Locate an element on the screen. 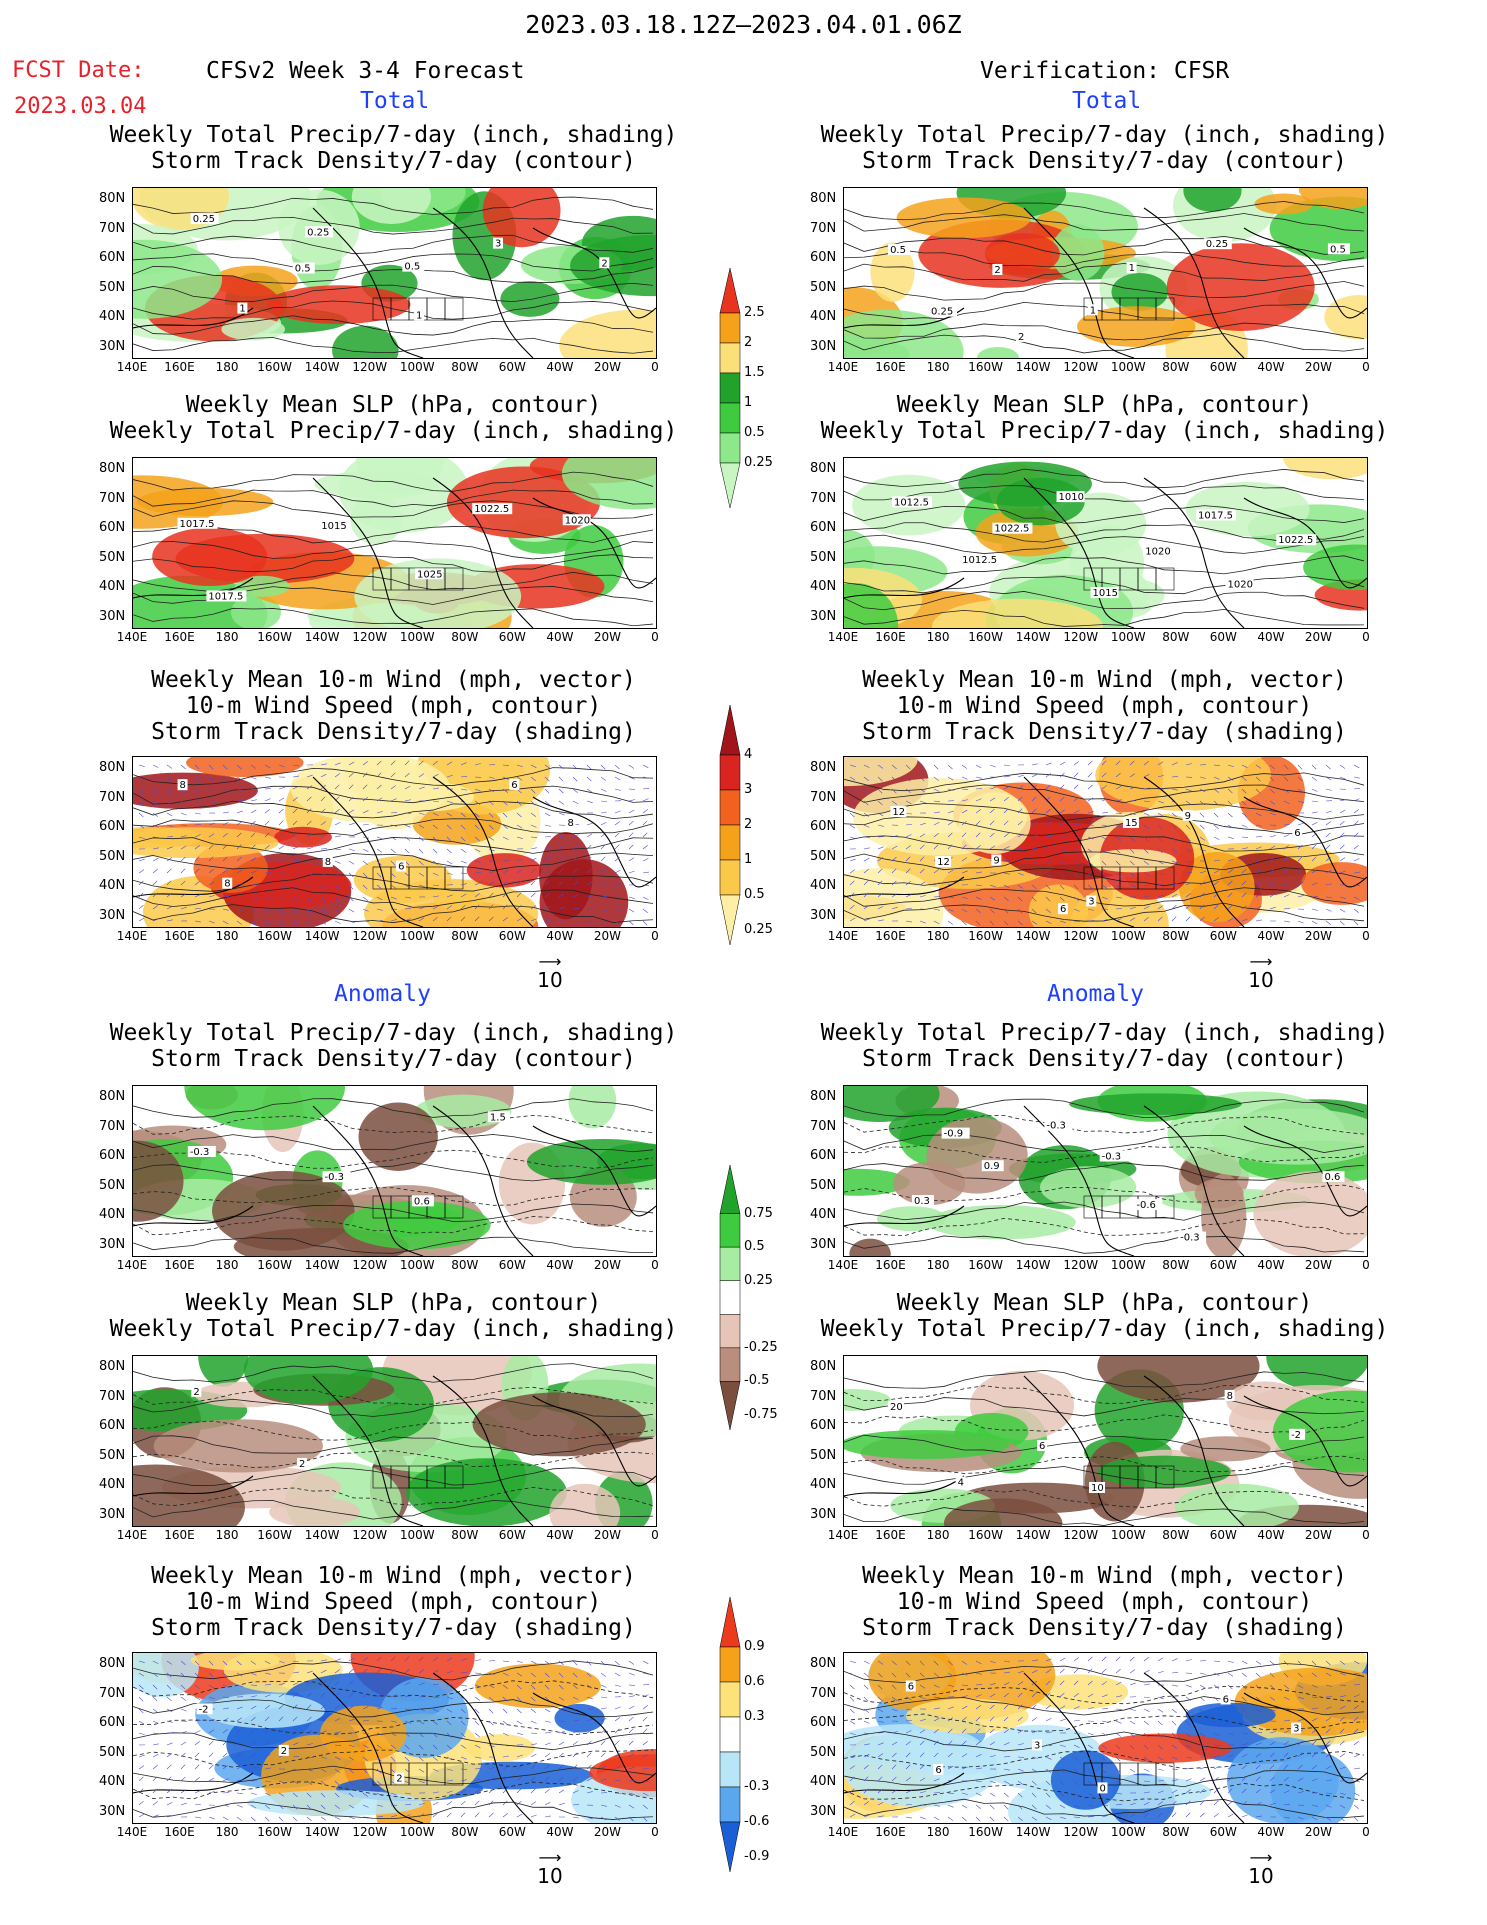 Image resolution: width=1487 pixels, height=1925 pixels. contour-label: 1015 is located at coordinates (1105, 593).